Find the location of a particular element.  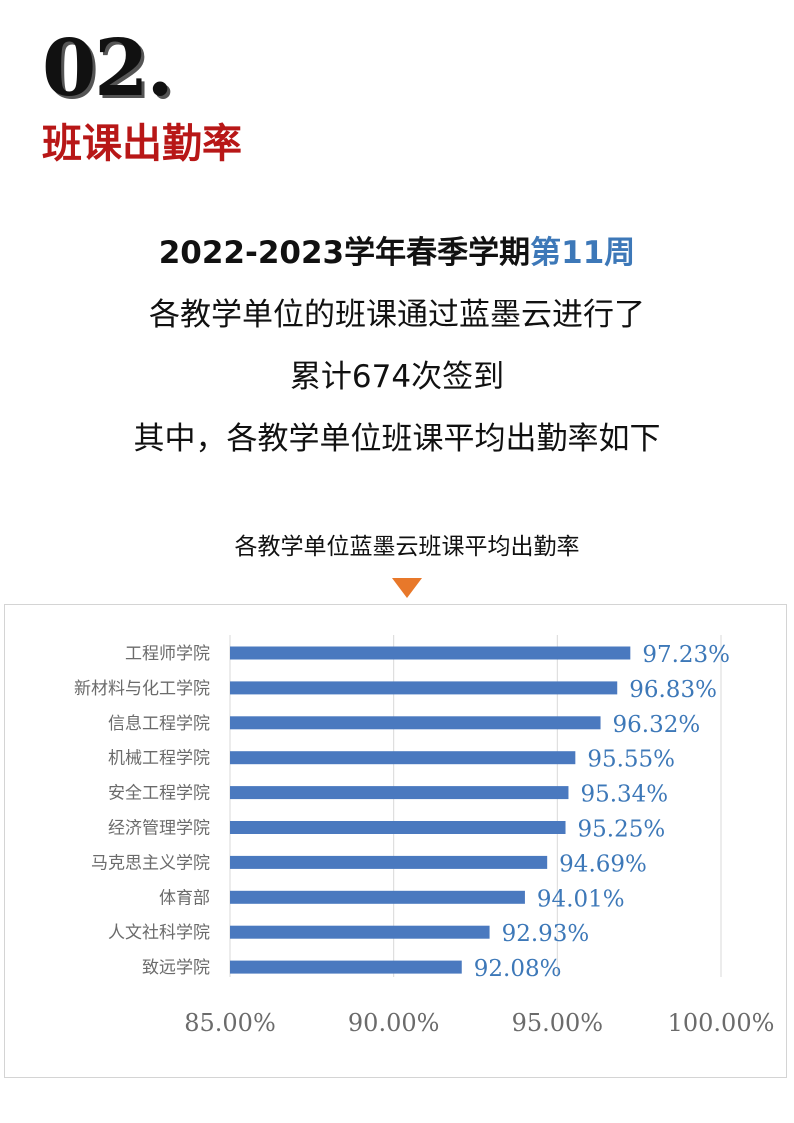

category-label: 工程师学院 is located at coordinates (167, 654).